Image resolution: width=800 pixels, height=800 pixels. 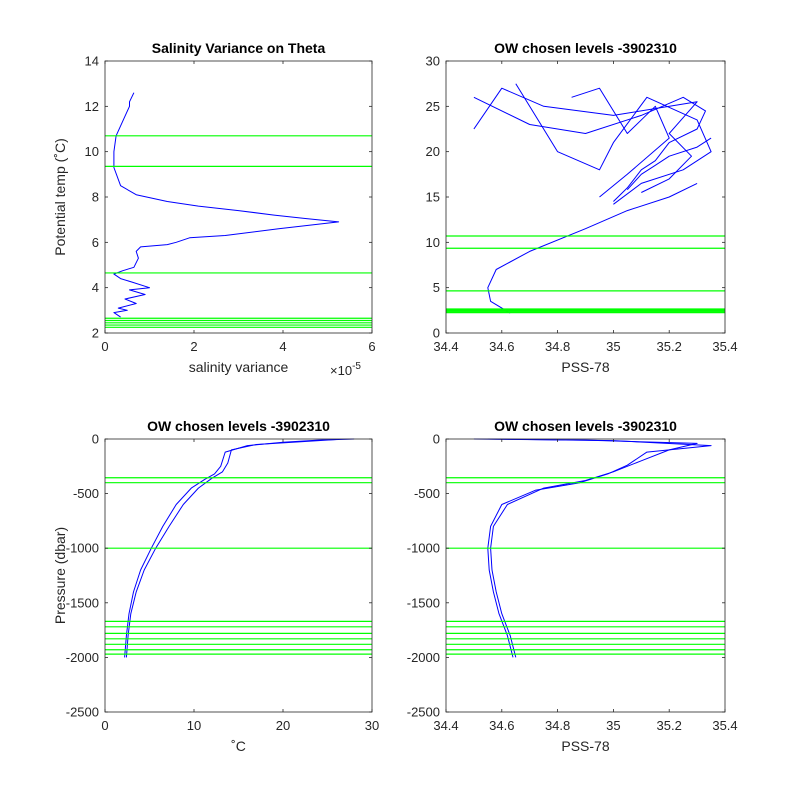 What do you see at coordinates (95, 287) in the screenshot?
I see `y-tick-label: 4` at bounding box center [95, 287].